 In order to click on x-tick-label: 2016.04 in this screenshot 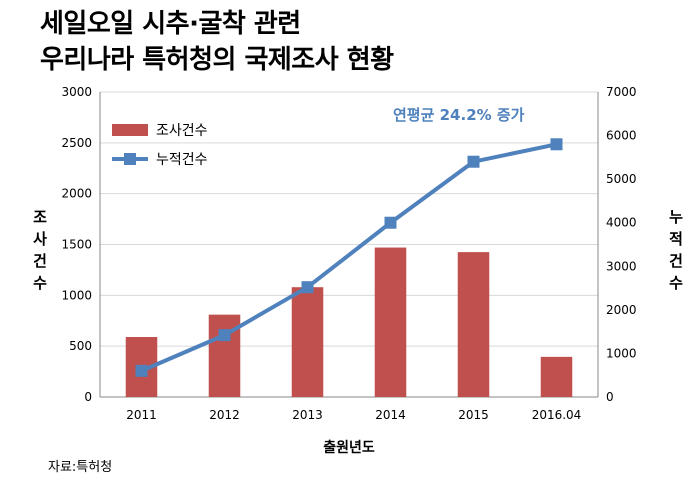, I will do `click(557, 415)`.